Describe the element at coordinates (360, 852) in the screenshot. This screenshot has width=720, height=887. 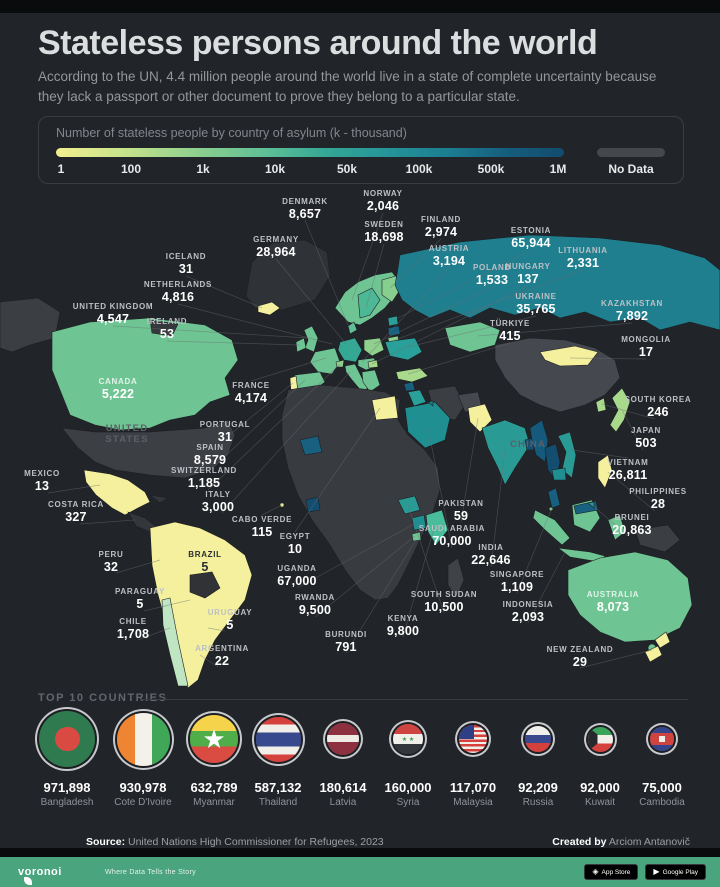
I see `bottom-black-strip` at that location.